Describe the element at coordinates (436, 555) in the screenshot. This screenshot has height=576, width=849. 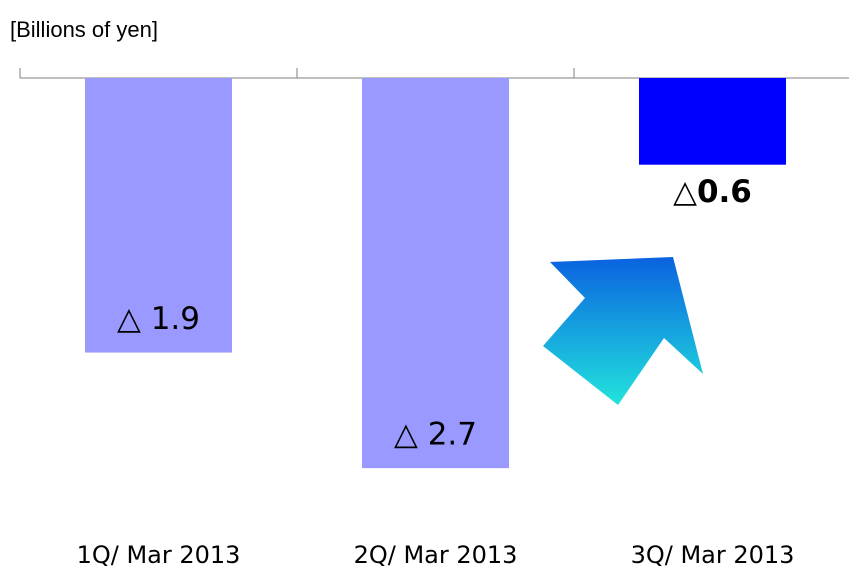
I see `x-tick-label: 2Q/ Mar 2013` at that location.